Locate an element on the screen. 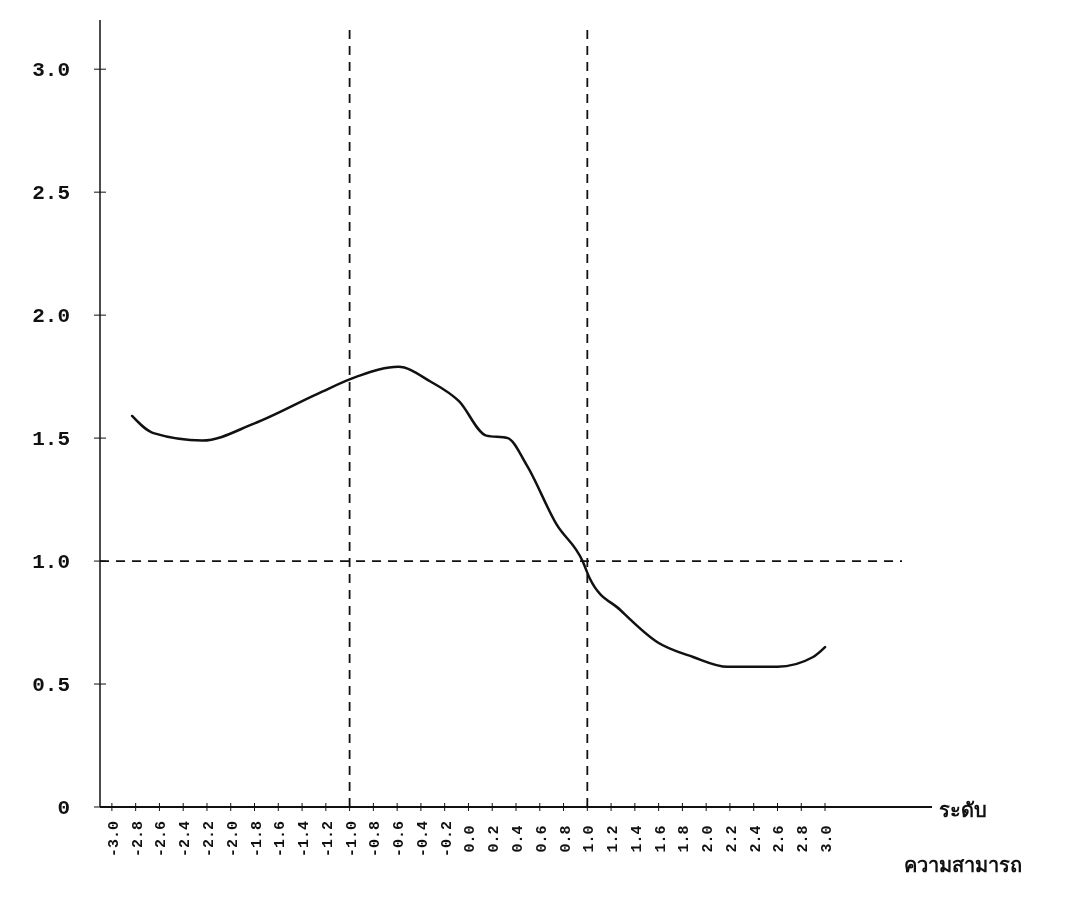 Image resolution: width=1073 pixels, height=902 pixels. y-tick-label: 1.0 is located at coordinates (51, 563).